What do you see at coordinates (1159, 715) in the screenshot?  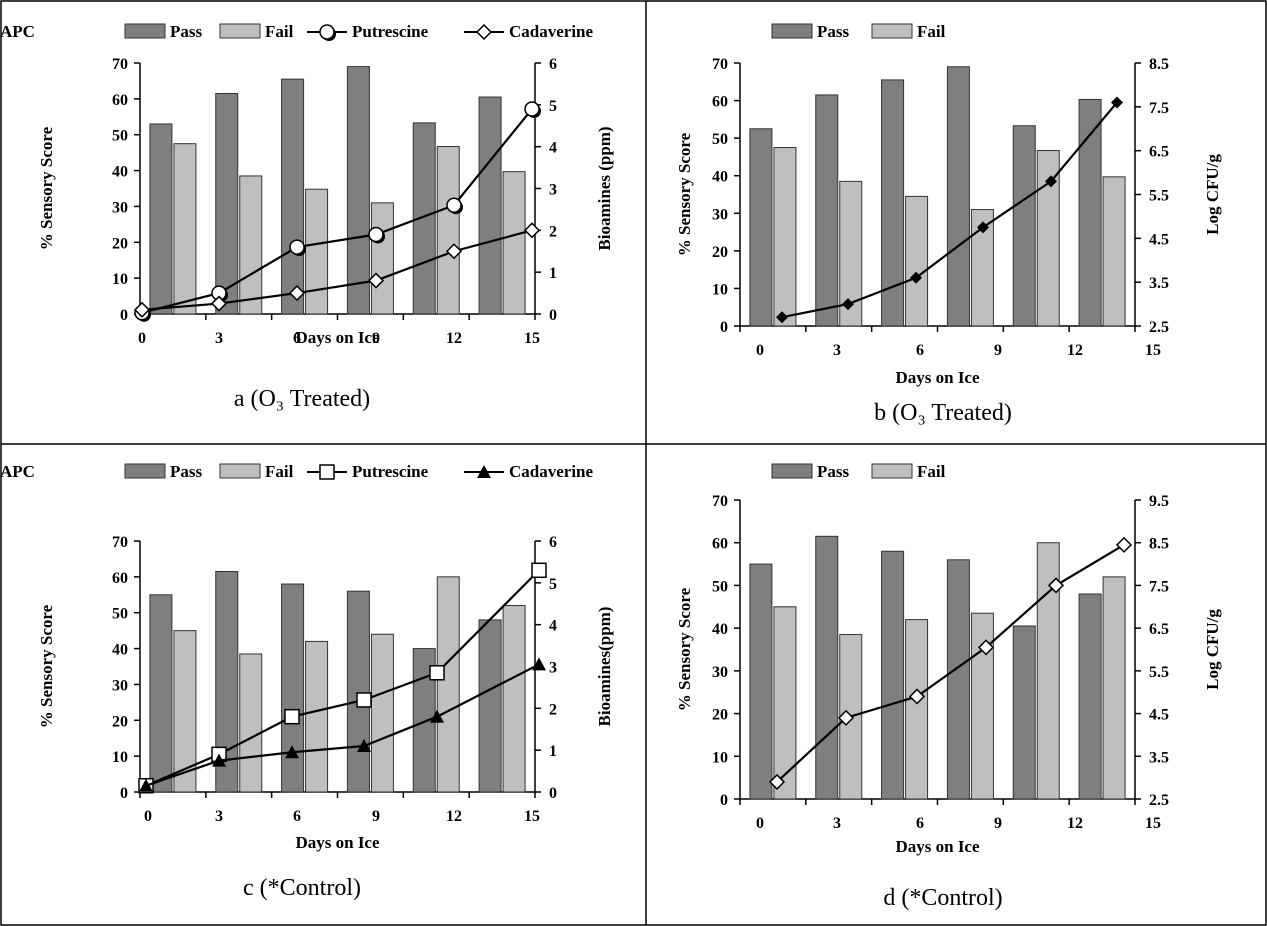 I see `y-tick-label-right: 4.5` at bounding box center [1159, 715].